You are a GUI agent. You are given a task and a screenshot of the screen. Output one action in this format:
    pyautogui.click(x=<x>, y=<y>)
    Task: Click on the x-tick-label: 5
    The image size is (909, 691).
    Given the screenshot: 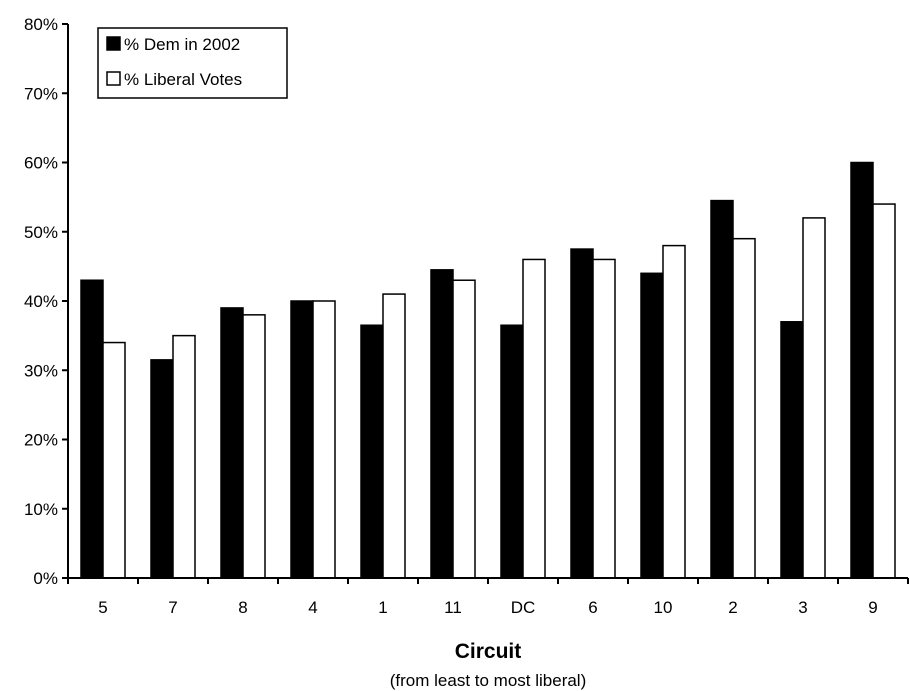 What is the action you would take?
    pyautogui.click(x=102, y=607)
    